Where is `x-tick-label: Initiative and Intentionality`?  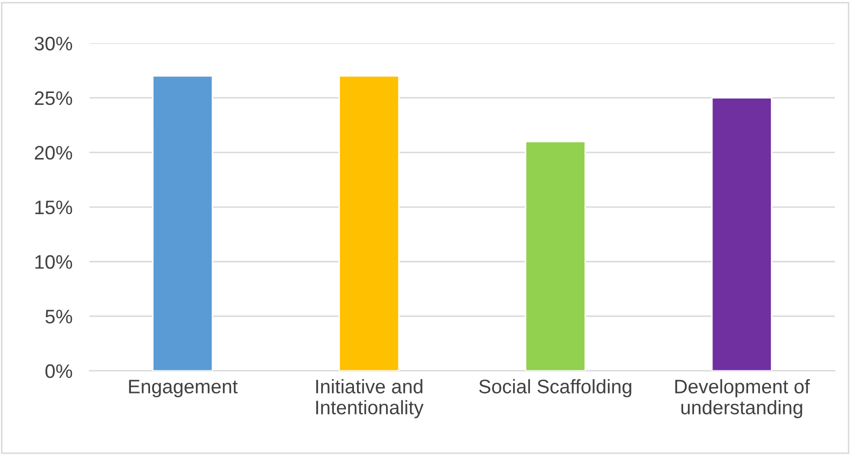
x-tick-label: Initiative and Intentionality is located at coordinates (370, 398).